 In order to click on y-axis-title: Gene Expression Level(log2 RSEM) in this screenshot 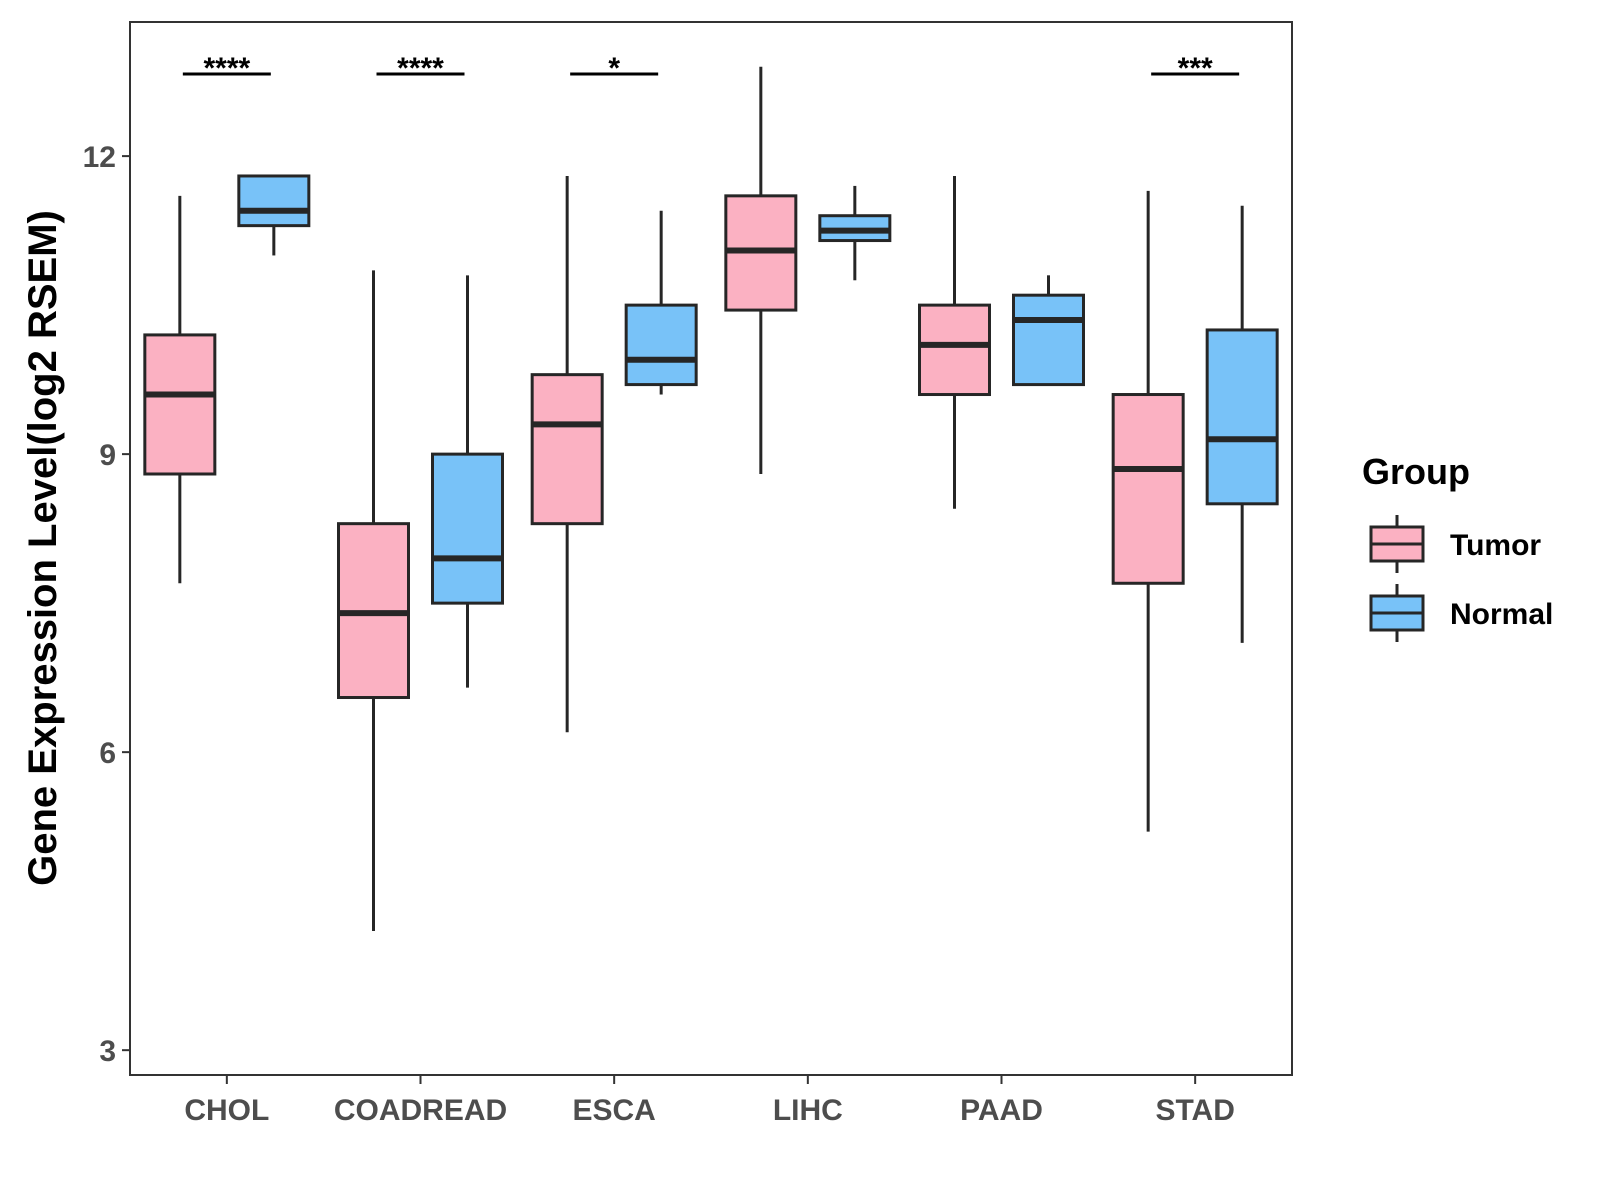, I will do `click(43, 548)`.